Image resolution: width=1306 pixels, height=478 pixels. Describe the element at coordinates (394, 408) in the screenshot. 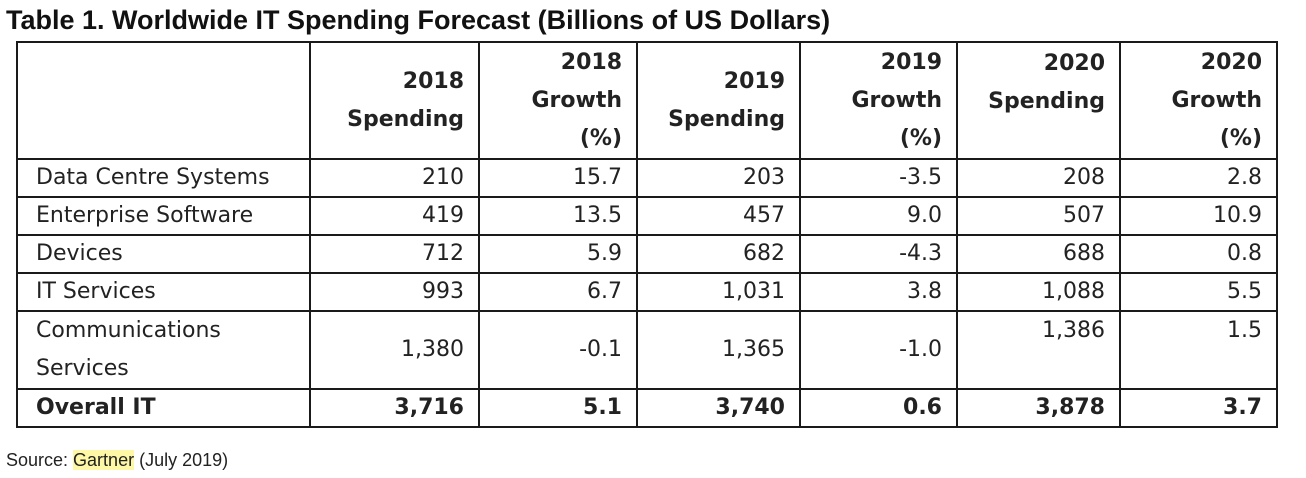

I see `cell-value: 3,716` at that location.